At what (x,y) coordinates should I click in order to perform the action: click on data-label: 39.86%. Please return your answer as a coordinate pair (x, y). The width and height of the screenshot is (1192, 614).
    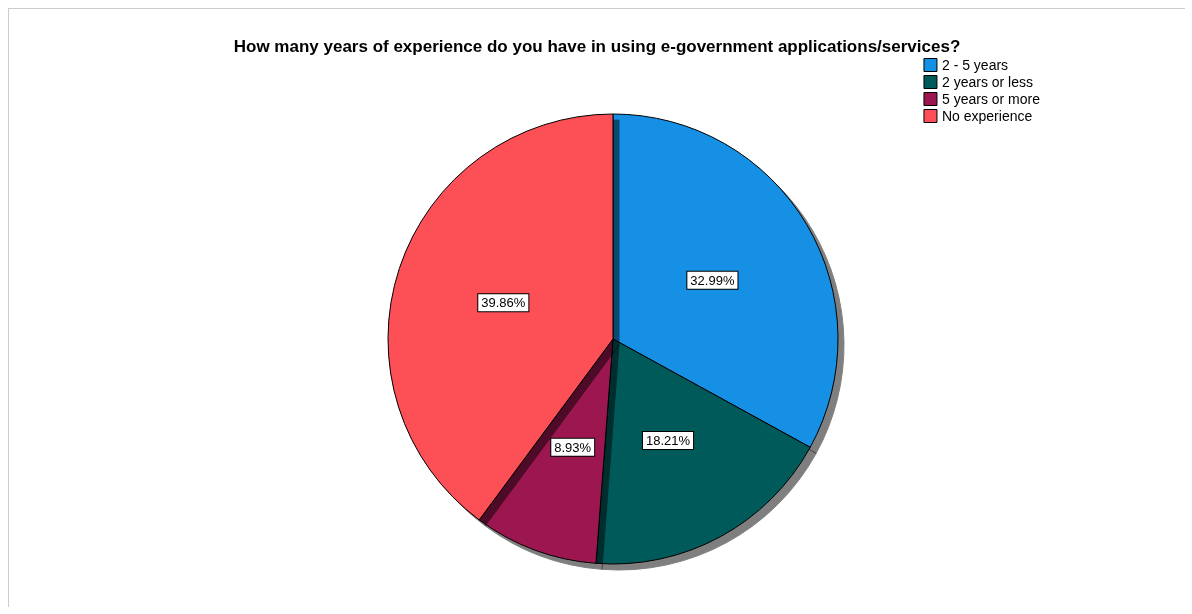
    Looking at the image, I should click on (503, 303).